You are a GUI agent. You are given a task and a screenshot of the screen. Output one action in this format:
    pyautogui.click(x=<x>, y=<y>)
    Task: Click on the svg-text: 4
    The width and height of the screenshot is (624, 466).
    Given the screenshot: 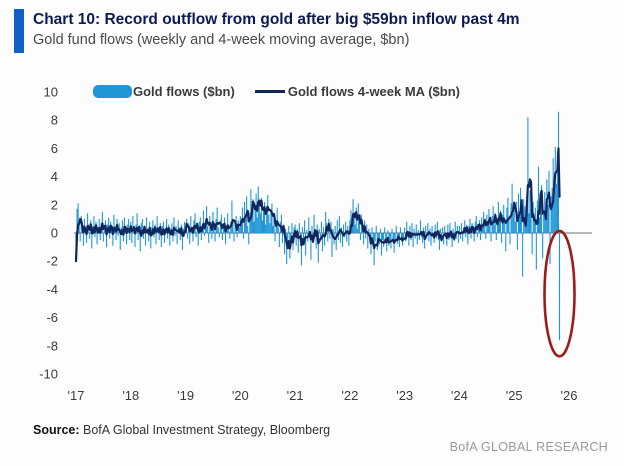 What is the action you would take?
    pyautogui.click(x=54, y=176)
    